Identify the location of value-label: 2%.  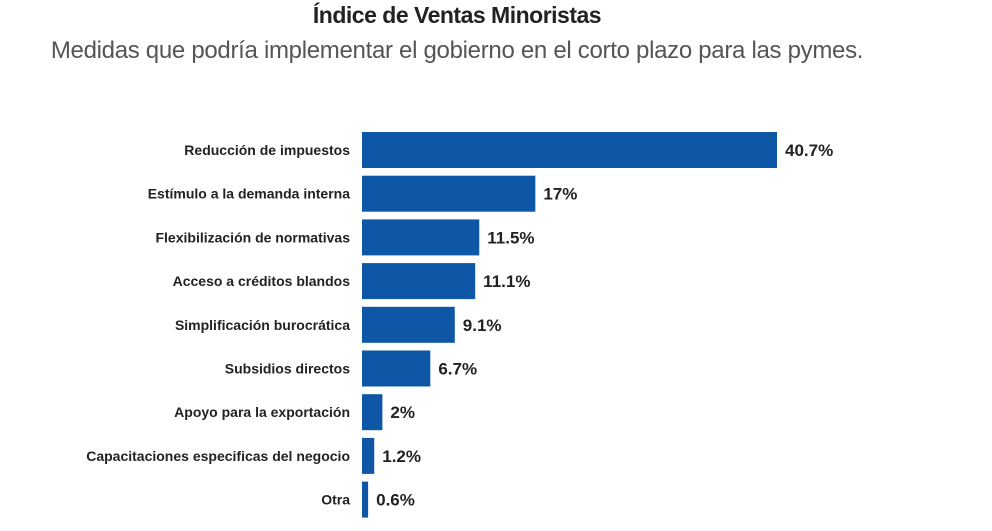
(402, 412).